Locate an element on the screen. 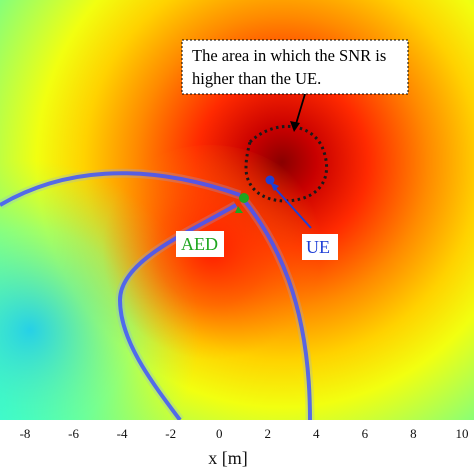  null-band-spiral-fringe is located at coordinates (177, 310).